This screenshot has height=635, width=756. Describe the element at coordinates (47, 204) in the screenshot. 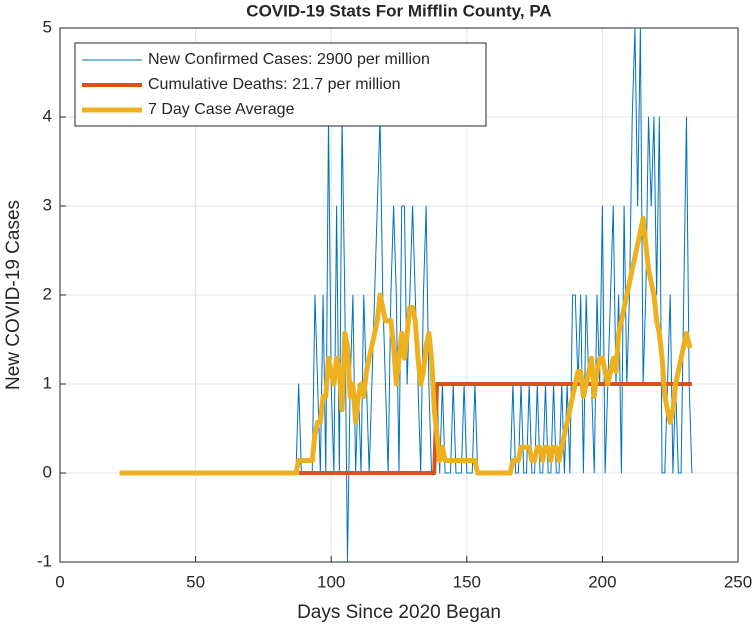

I see `y-tick-label: 3` at that location.